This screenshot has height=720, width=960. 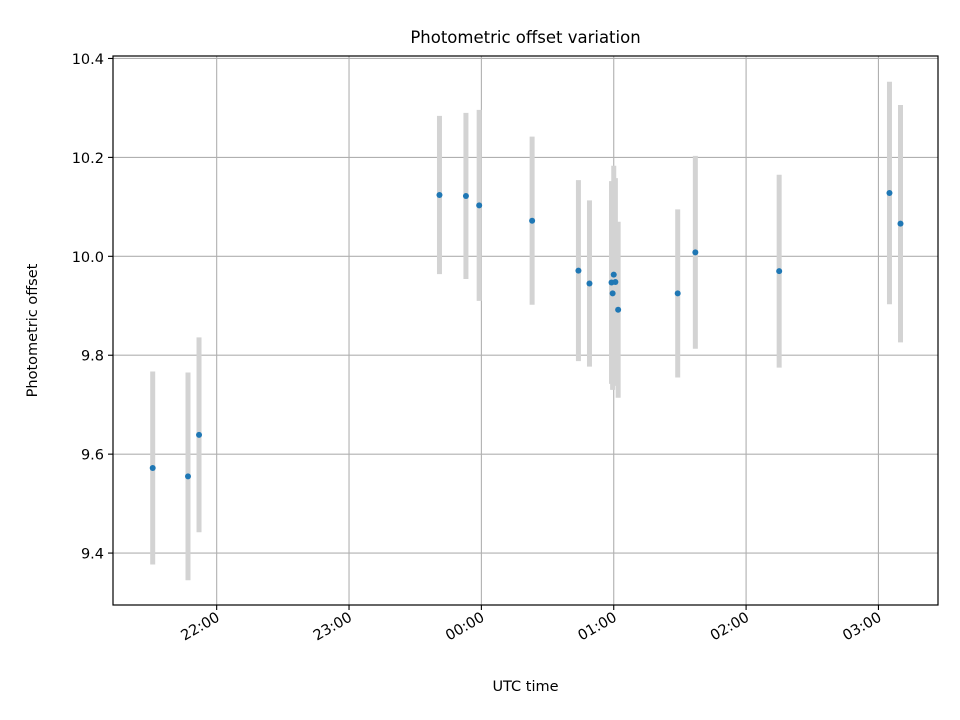 What do you see at coordinates (92, 555) in the screenshot?
I see `y-tick-label: 9.4` at bounding box center [92, 555].